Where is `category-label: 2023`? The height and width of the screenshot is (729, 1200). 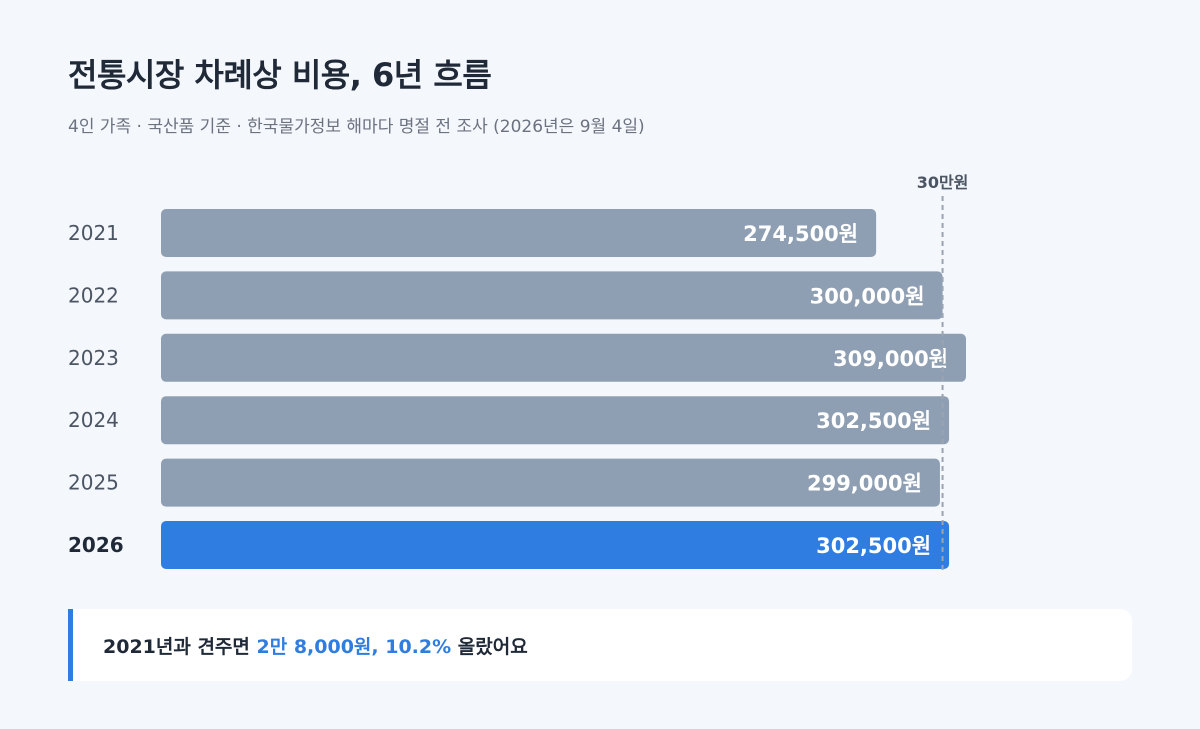
category-label: 2023 is located at coordinates (93, 358).